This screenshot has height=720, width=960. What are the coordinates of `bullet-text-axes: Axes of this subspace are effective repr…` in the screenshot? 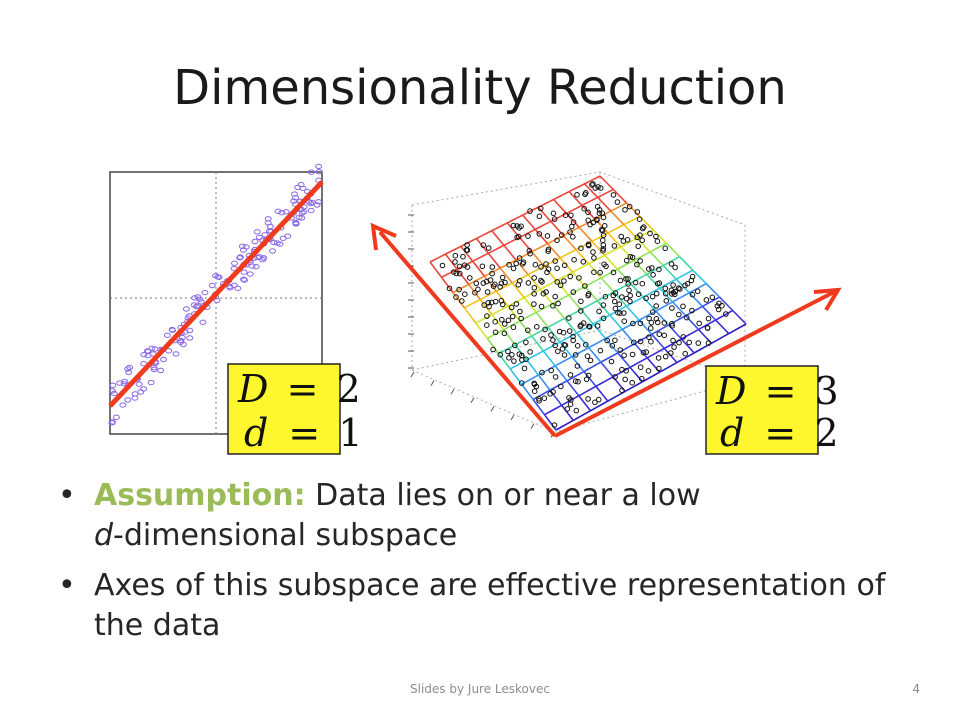 It's located at (490, 605).